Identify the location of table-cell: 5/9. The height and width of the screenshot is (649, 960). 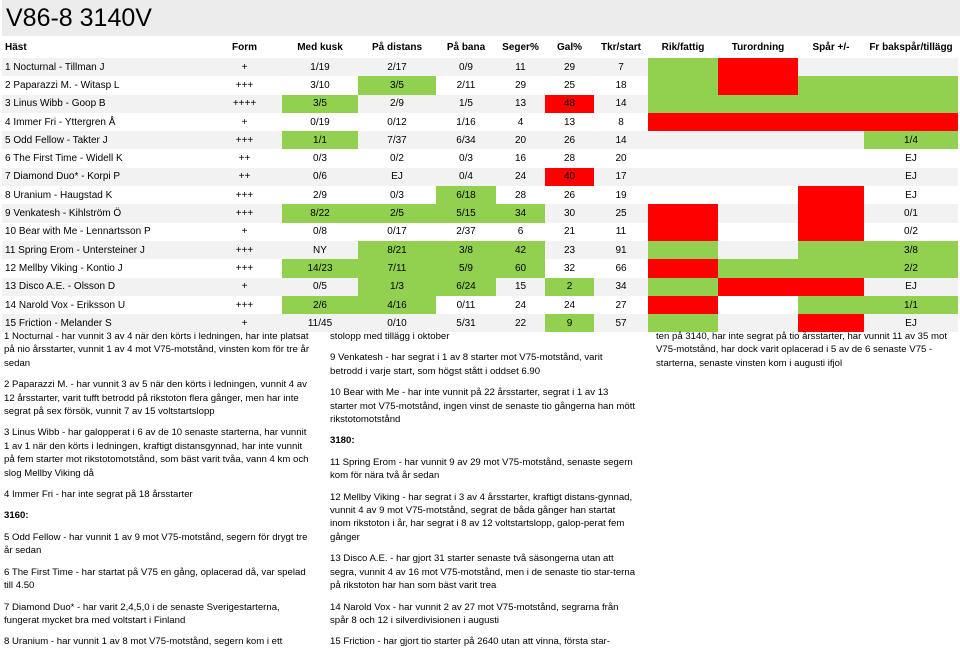
(466, 268).